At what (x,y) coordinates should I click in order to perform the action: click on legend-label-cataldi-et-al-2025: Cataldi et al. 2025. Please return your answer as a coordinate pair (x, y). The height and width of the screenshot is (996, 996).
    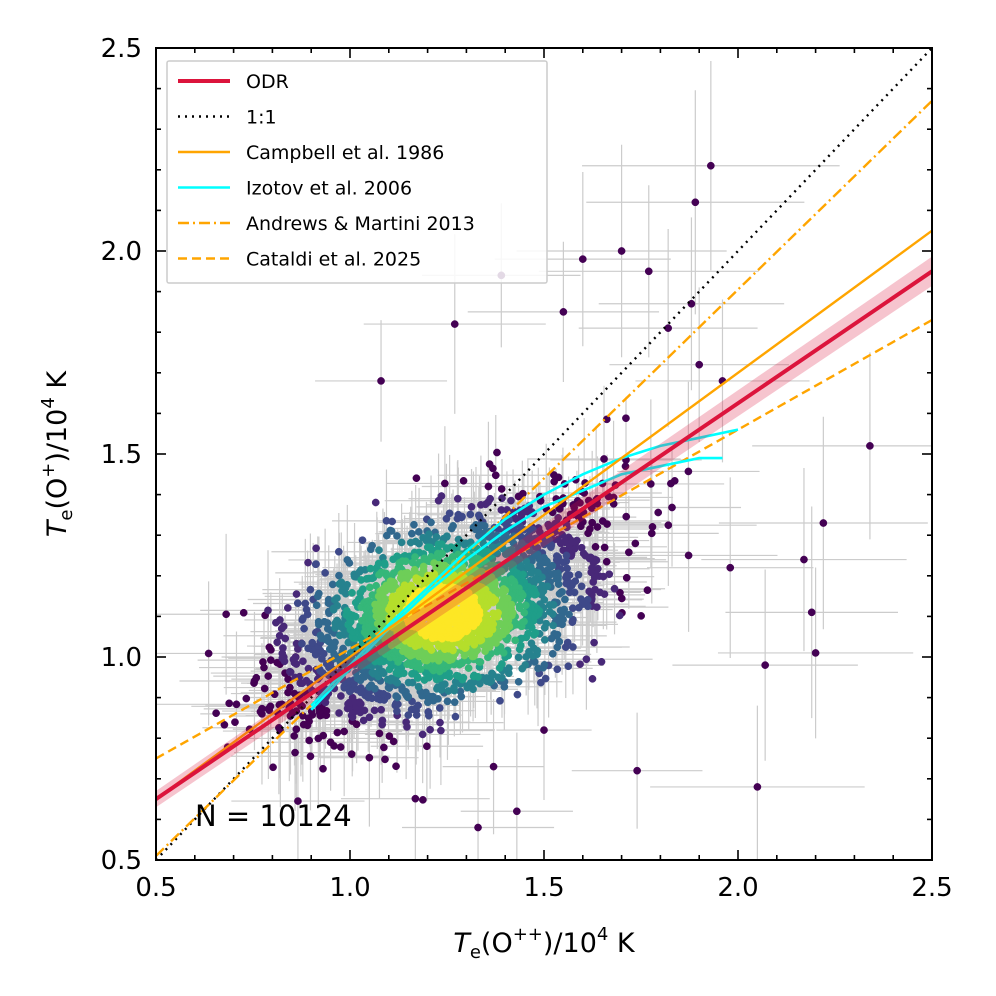
    Looking at the image, I should click on (333, 260).